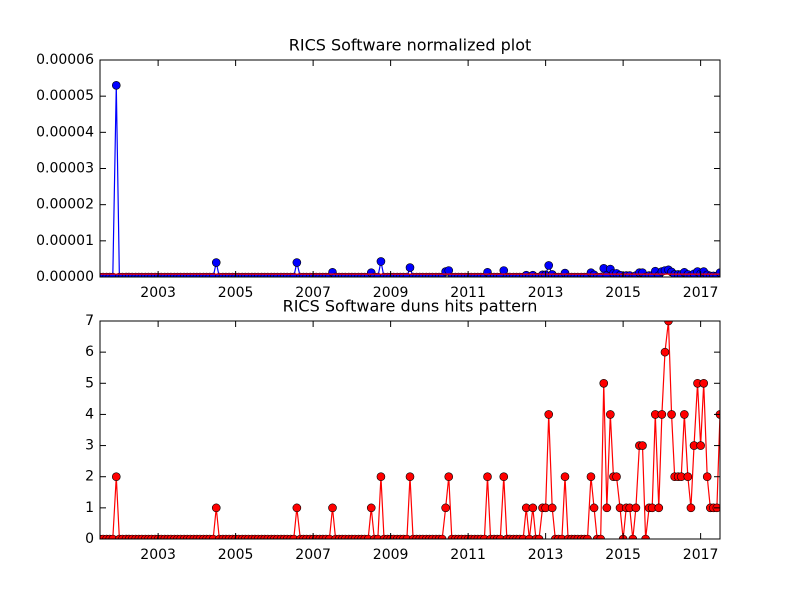  What do you see at coordinates (65, 241) in the screenshot?
I see `y-tick-label: 0.00001` at bounding box center [65, 241].